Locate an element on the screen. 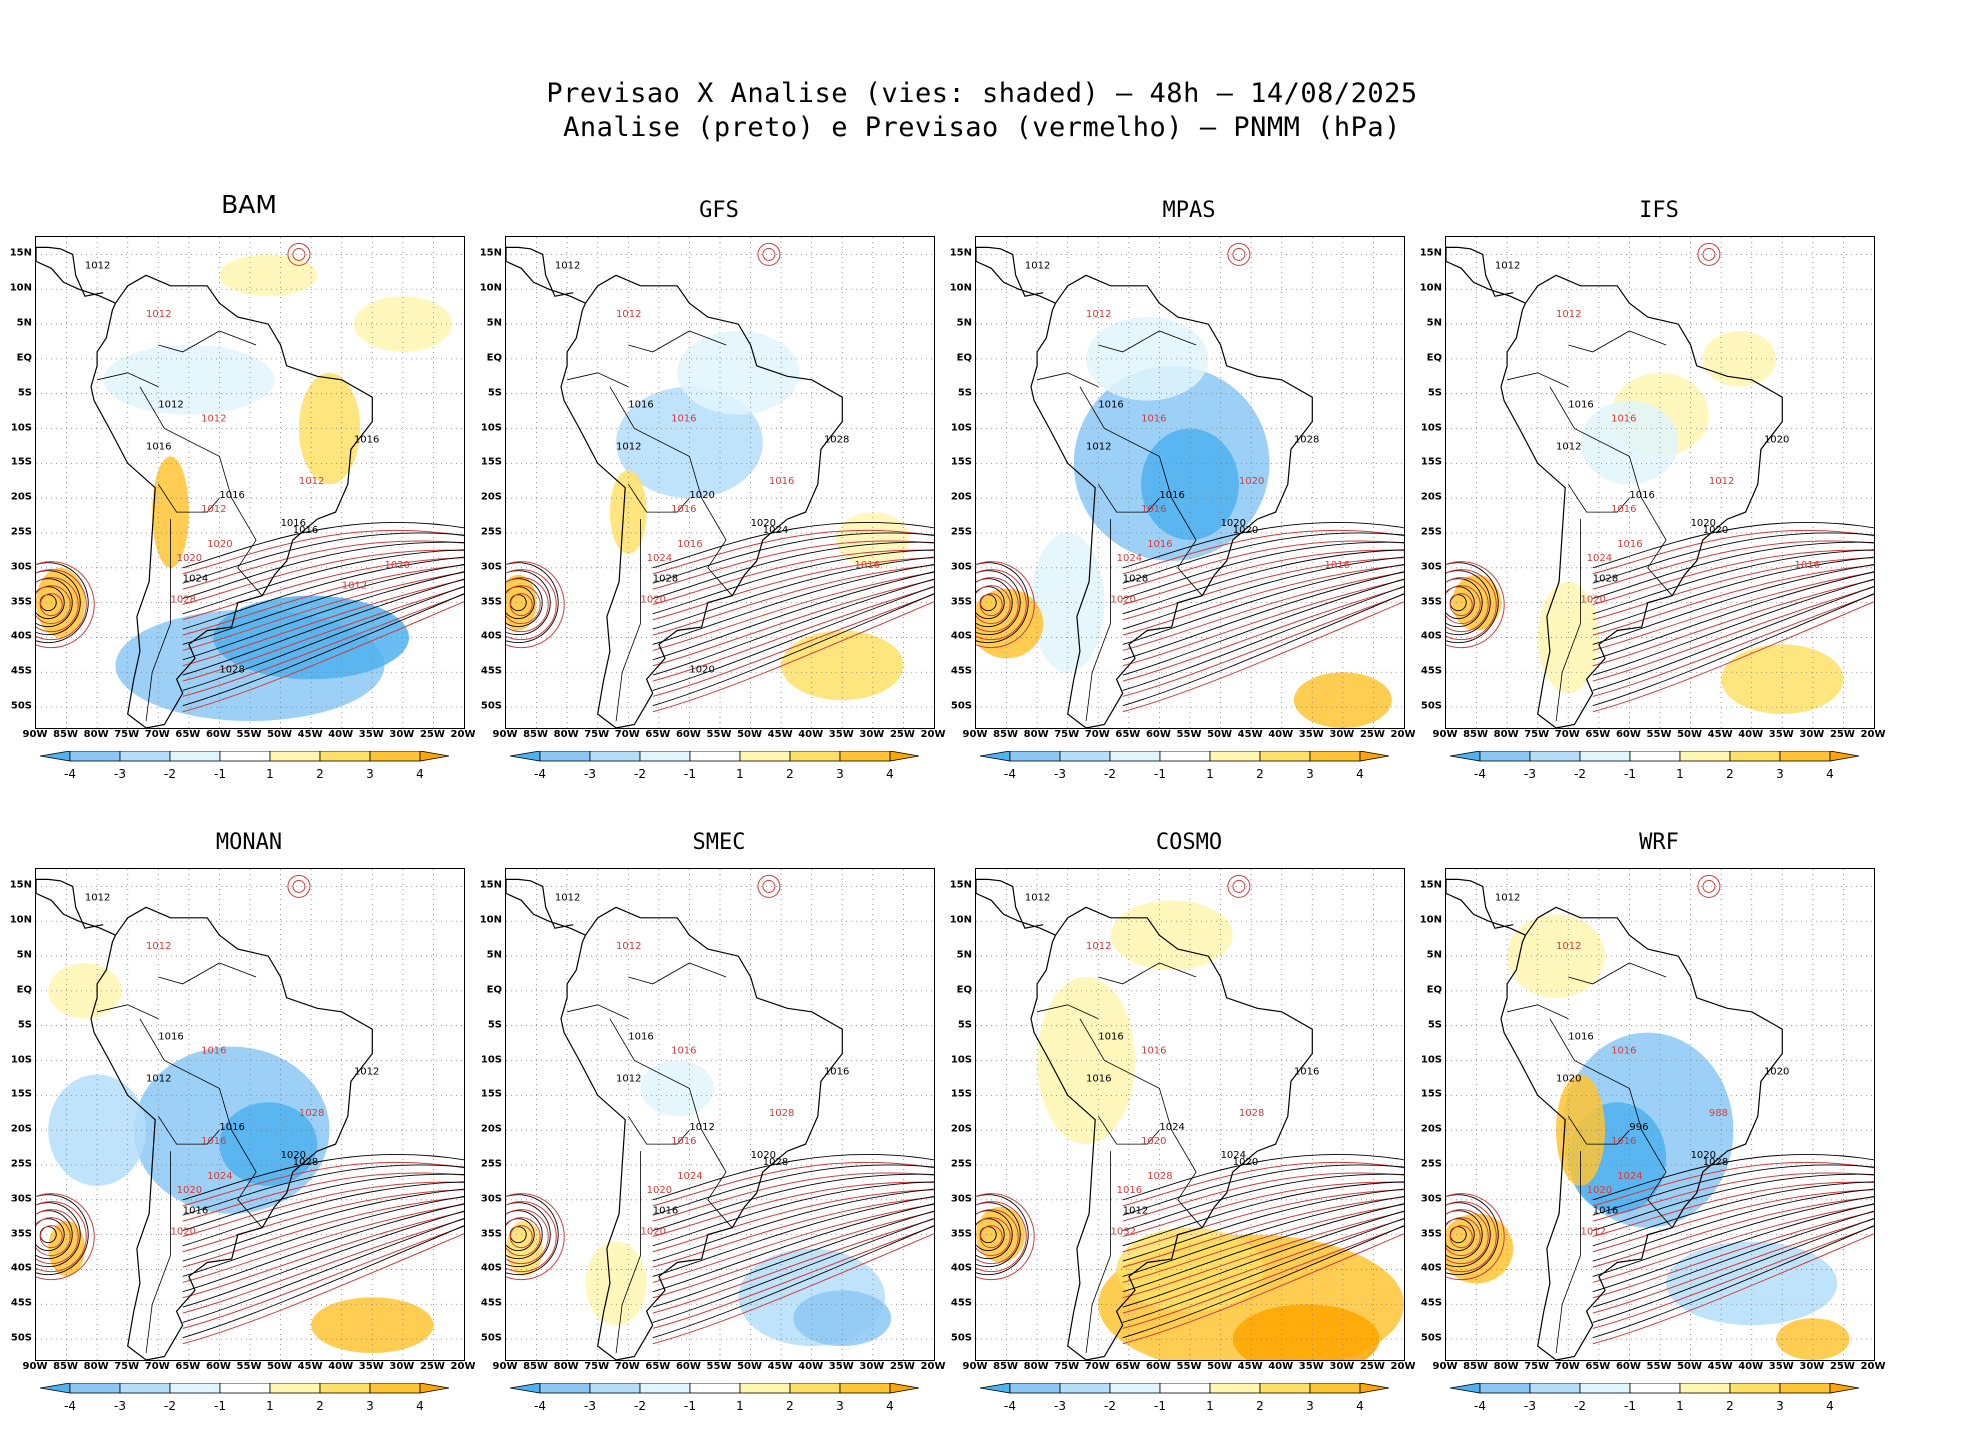  colorbar-arrow-high is located at coordinates (904, 756).